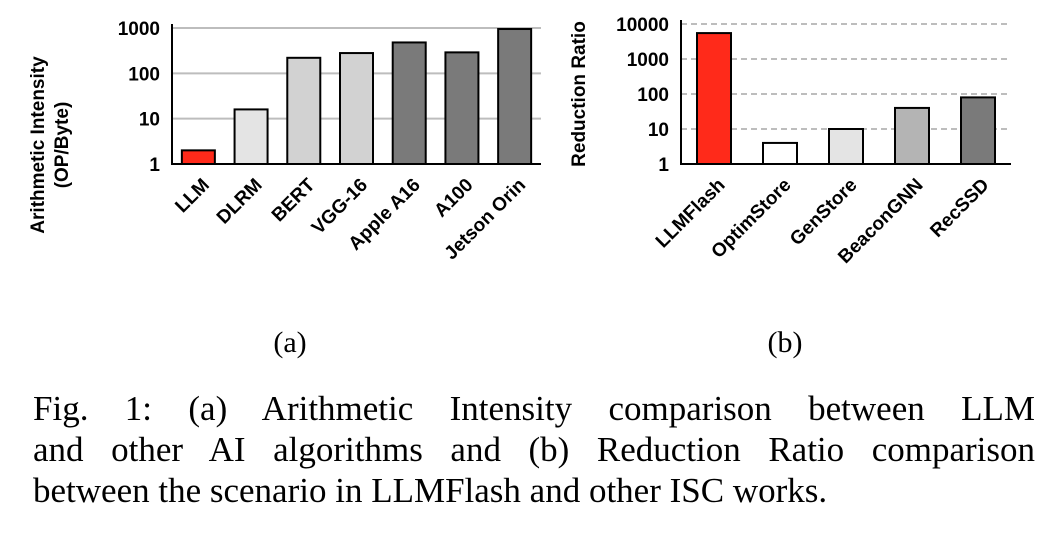 The width and height of the screenshot is (1056, 533). Describe the element at coordinates (240, 202) in the screenshot. I see `chart-a-category-label: DLRM` at that location.